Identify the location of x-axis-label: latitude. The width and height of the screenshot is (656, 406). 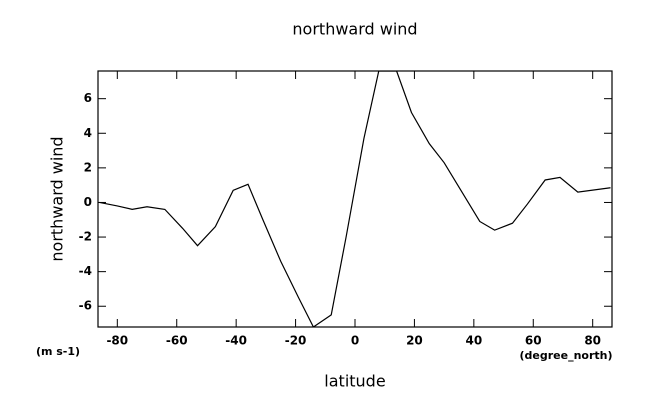
(354, 381).